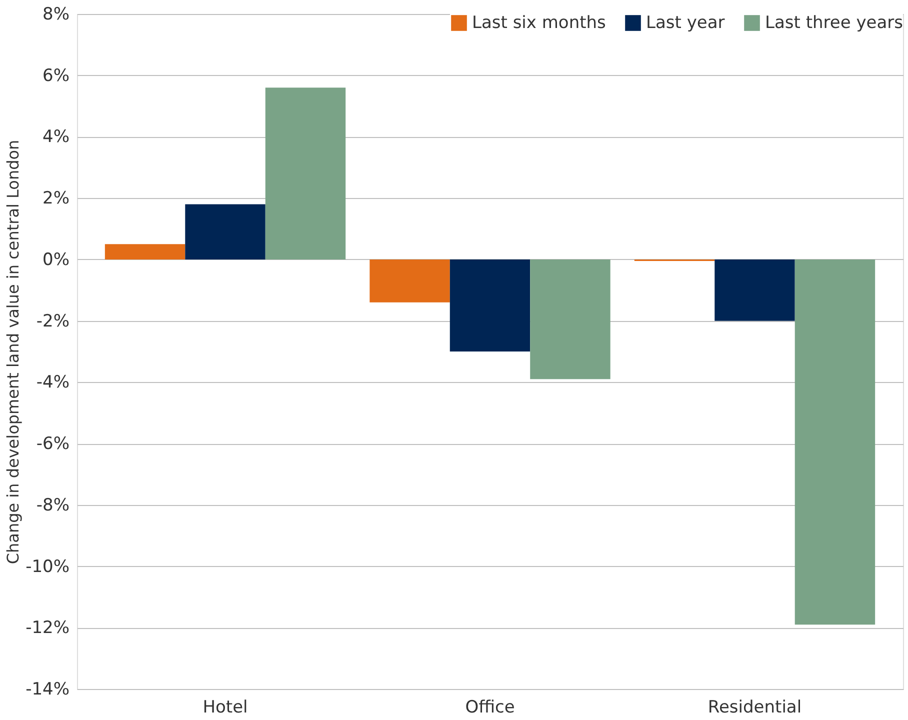  Describe the element at coordinates (13, 352) in the screenshot. I see `y-axis-title: Change in development land value in central London` at that location.